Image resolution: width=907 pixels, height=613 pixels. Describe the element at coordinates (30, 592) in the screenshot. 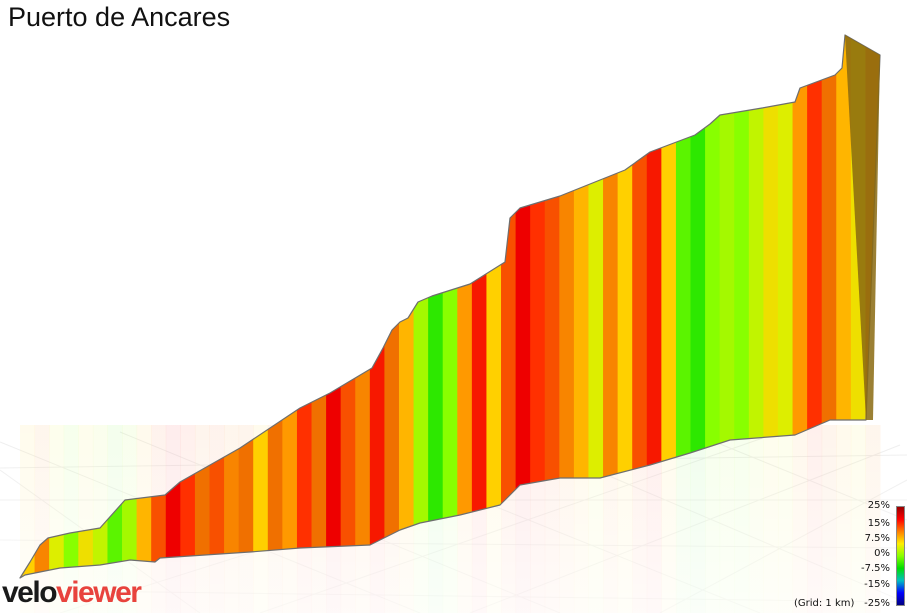

I see `logo-part-velo: velo` at that location.